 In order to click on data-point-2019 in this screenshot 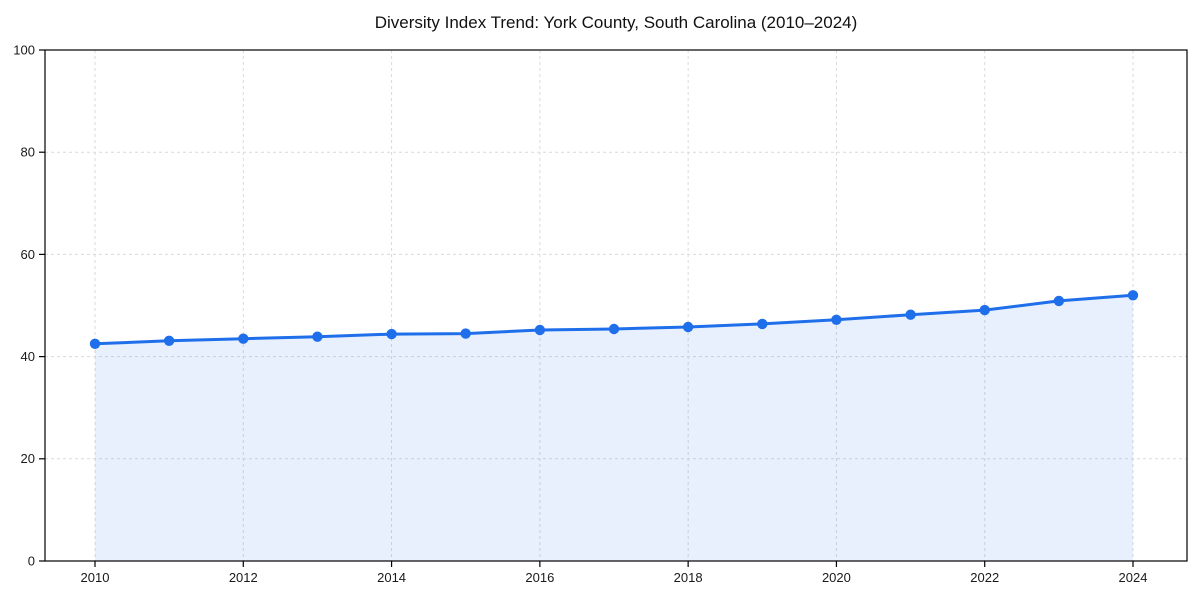, I will do `click(762, 324)`.